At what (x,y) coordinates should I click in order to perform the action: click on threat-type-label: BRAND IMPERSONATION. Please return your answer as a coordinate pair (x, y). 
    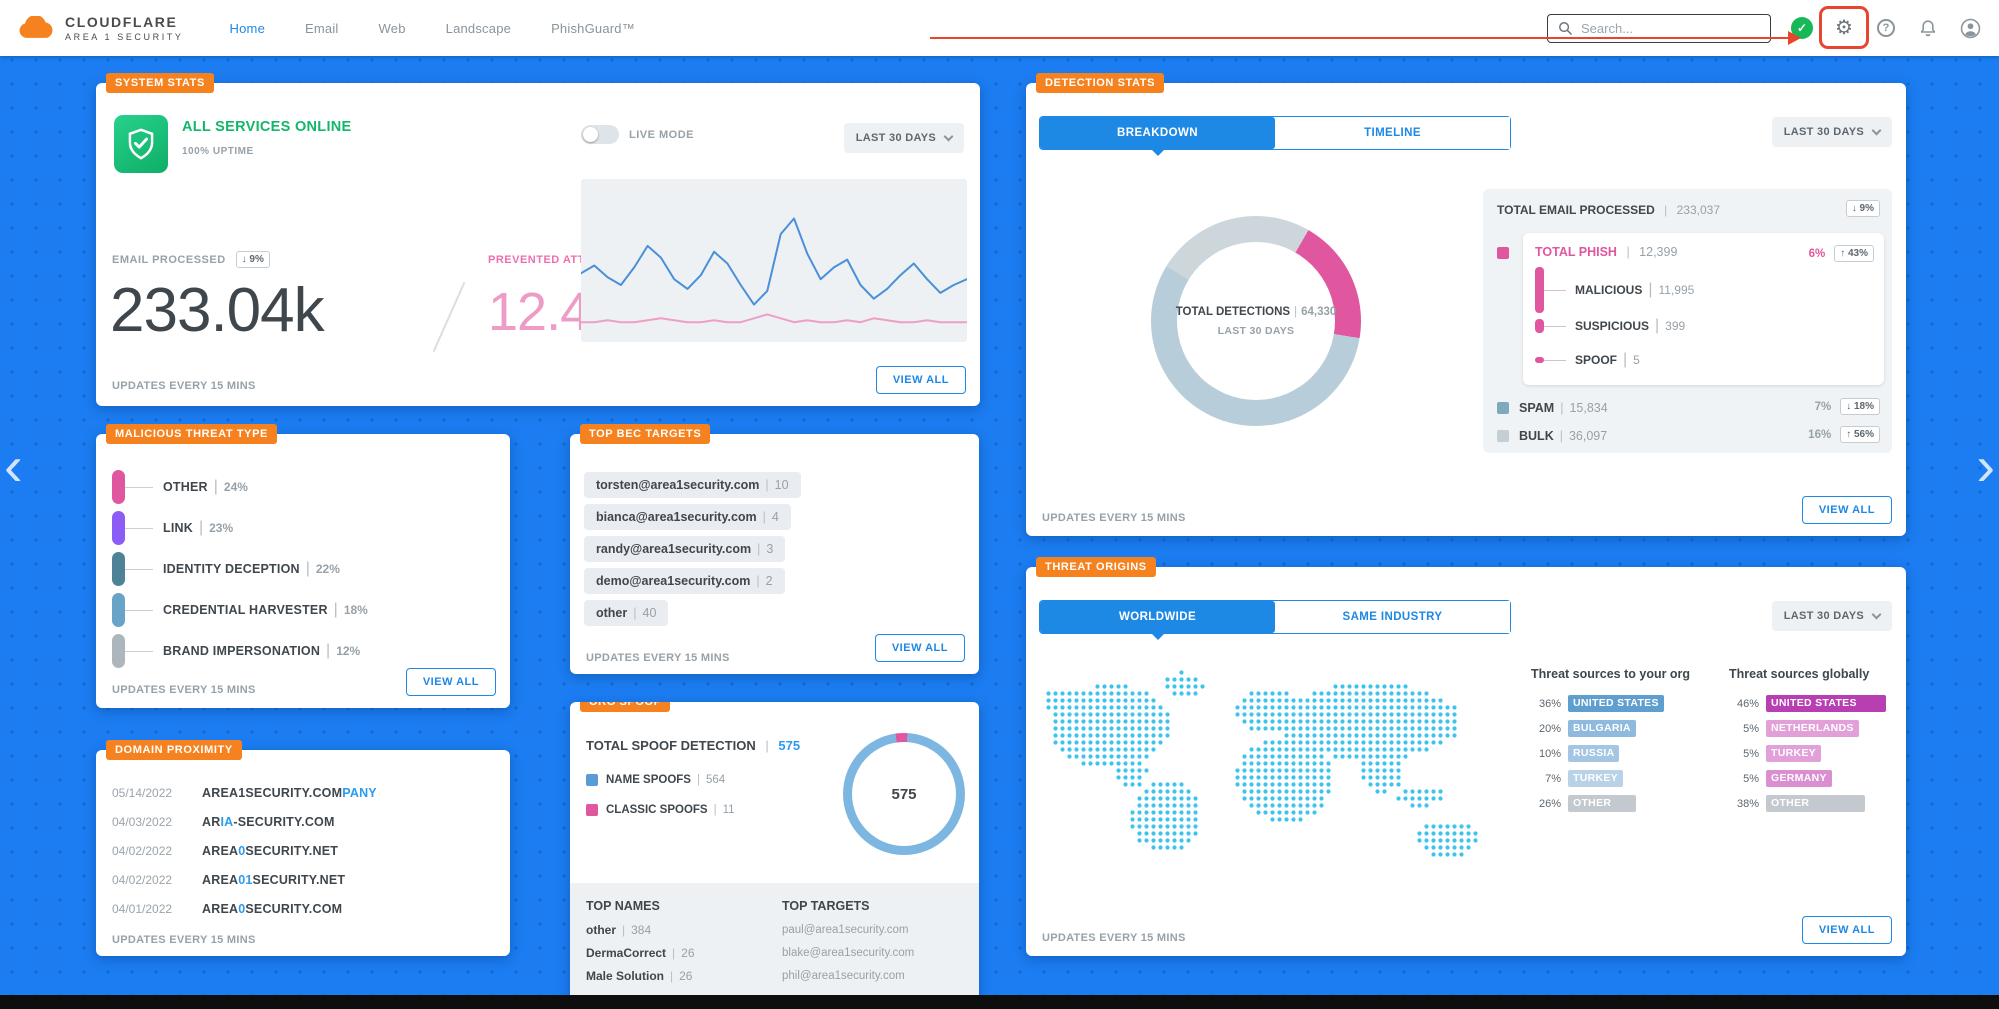
    Looking at the image, I should click on (242, 651).